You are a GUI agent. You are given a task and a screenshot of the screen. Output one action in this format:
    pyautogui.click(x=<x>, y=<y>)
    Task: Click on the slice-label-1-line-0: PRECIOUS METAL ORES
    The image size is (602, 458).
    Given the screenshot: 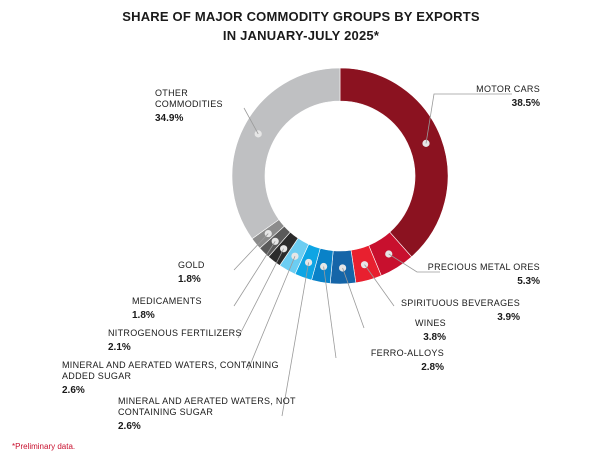 What is the action you would take?
    pyautogui.click(x=484, y=267)
    